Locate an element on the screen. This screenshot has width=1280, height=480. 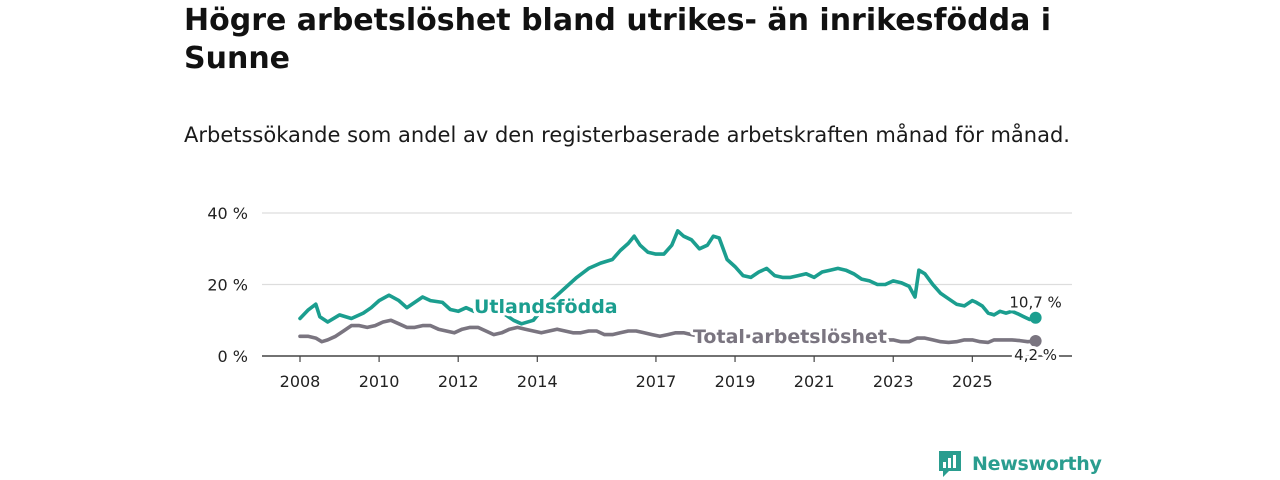
y-tick-label: 40 % is located at coordinates (227, 213).